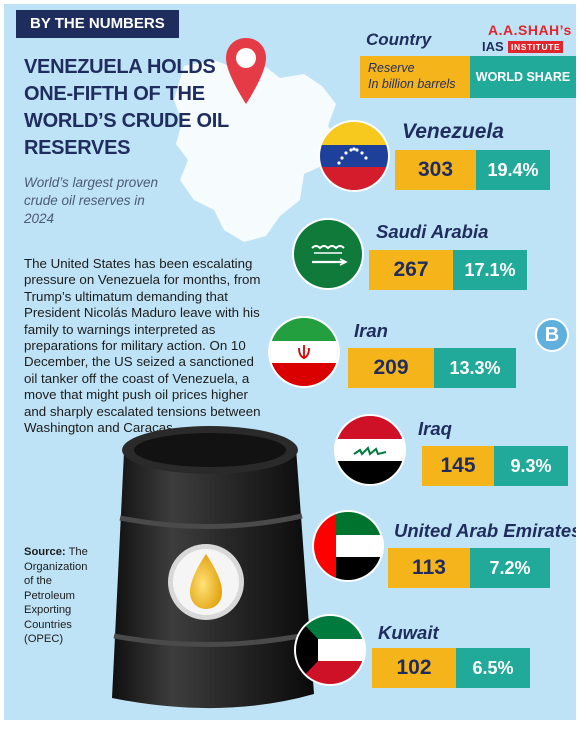 This screenshot has width=586, height=729. Describe the element at coordinates (523, 77) in the screenshot. I see `legend-share-label: WORLD SHARE` at that location.